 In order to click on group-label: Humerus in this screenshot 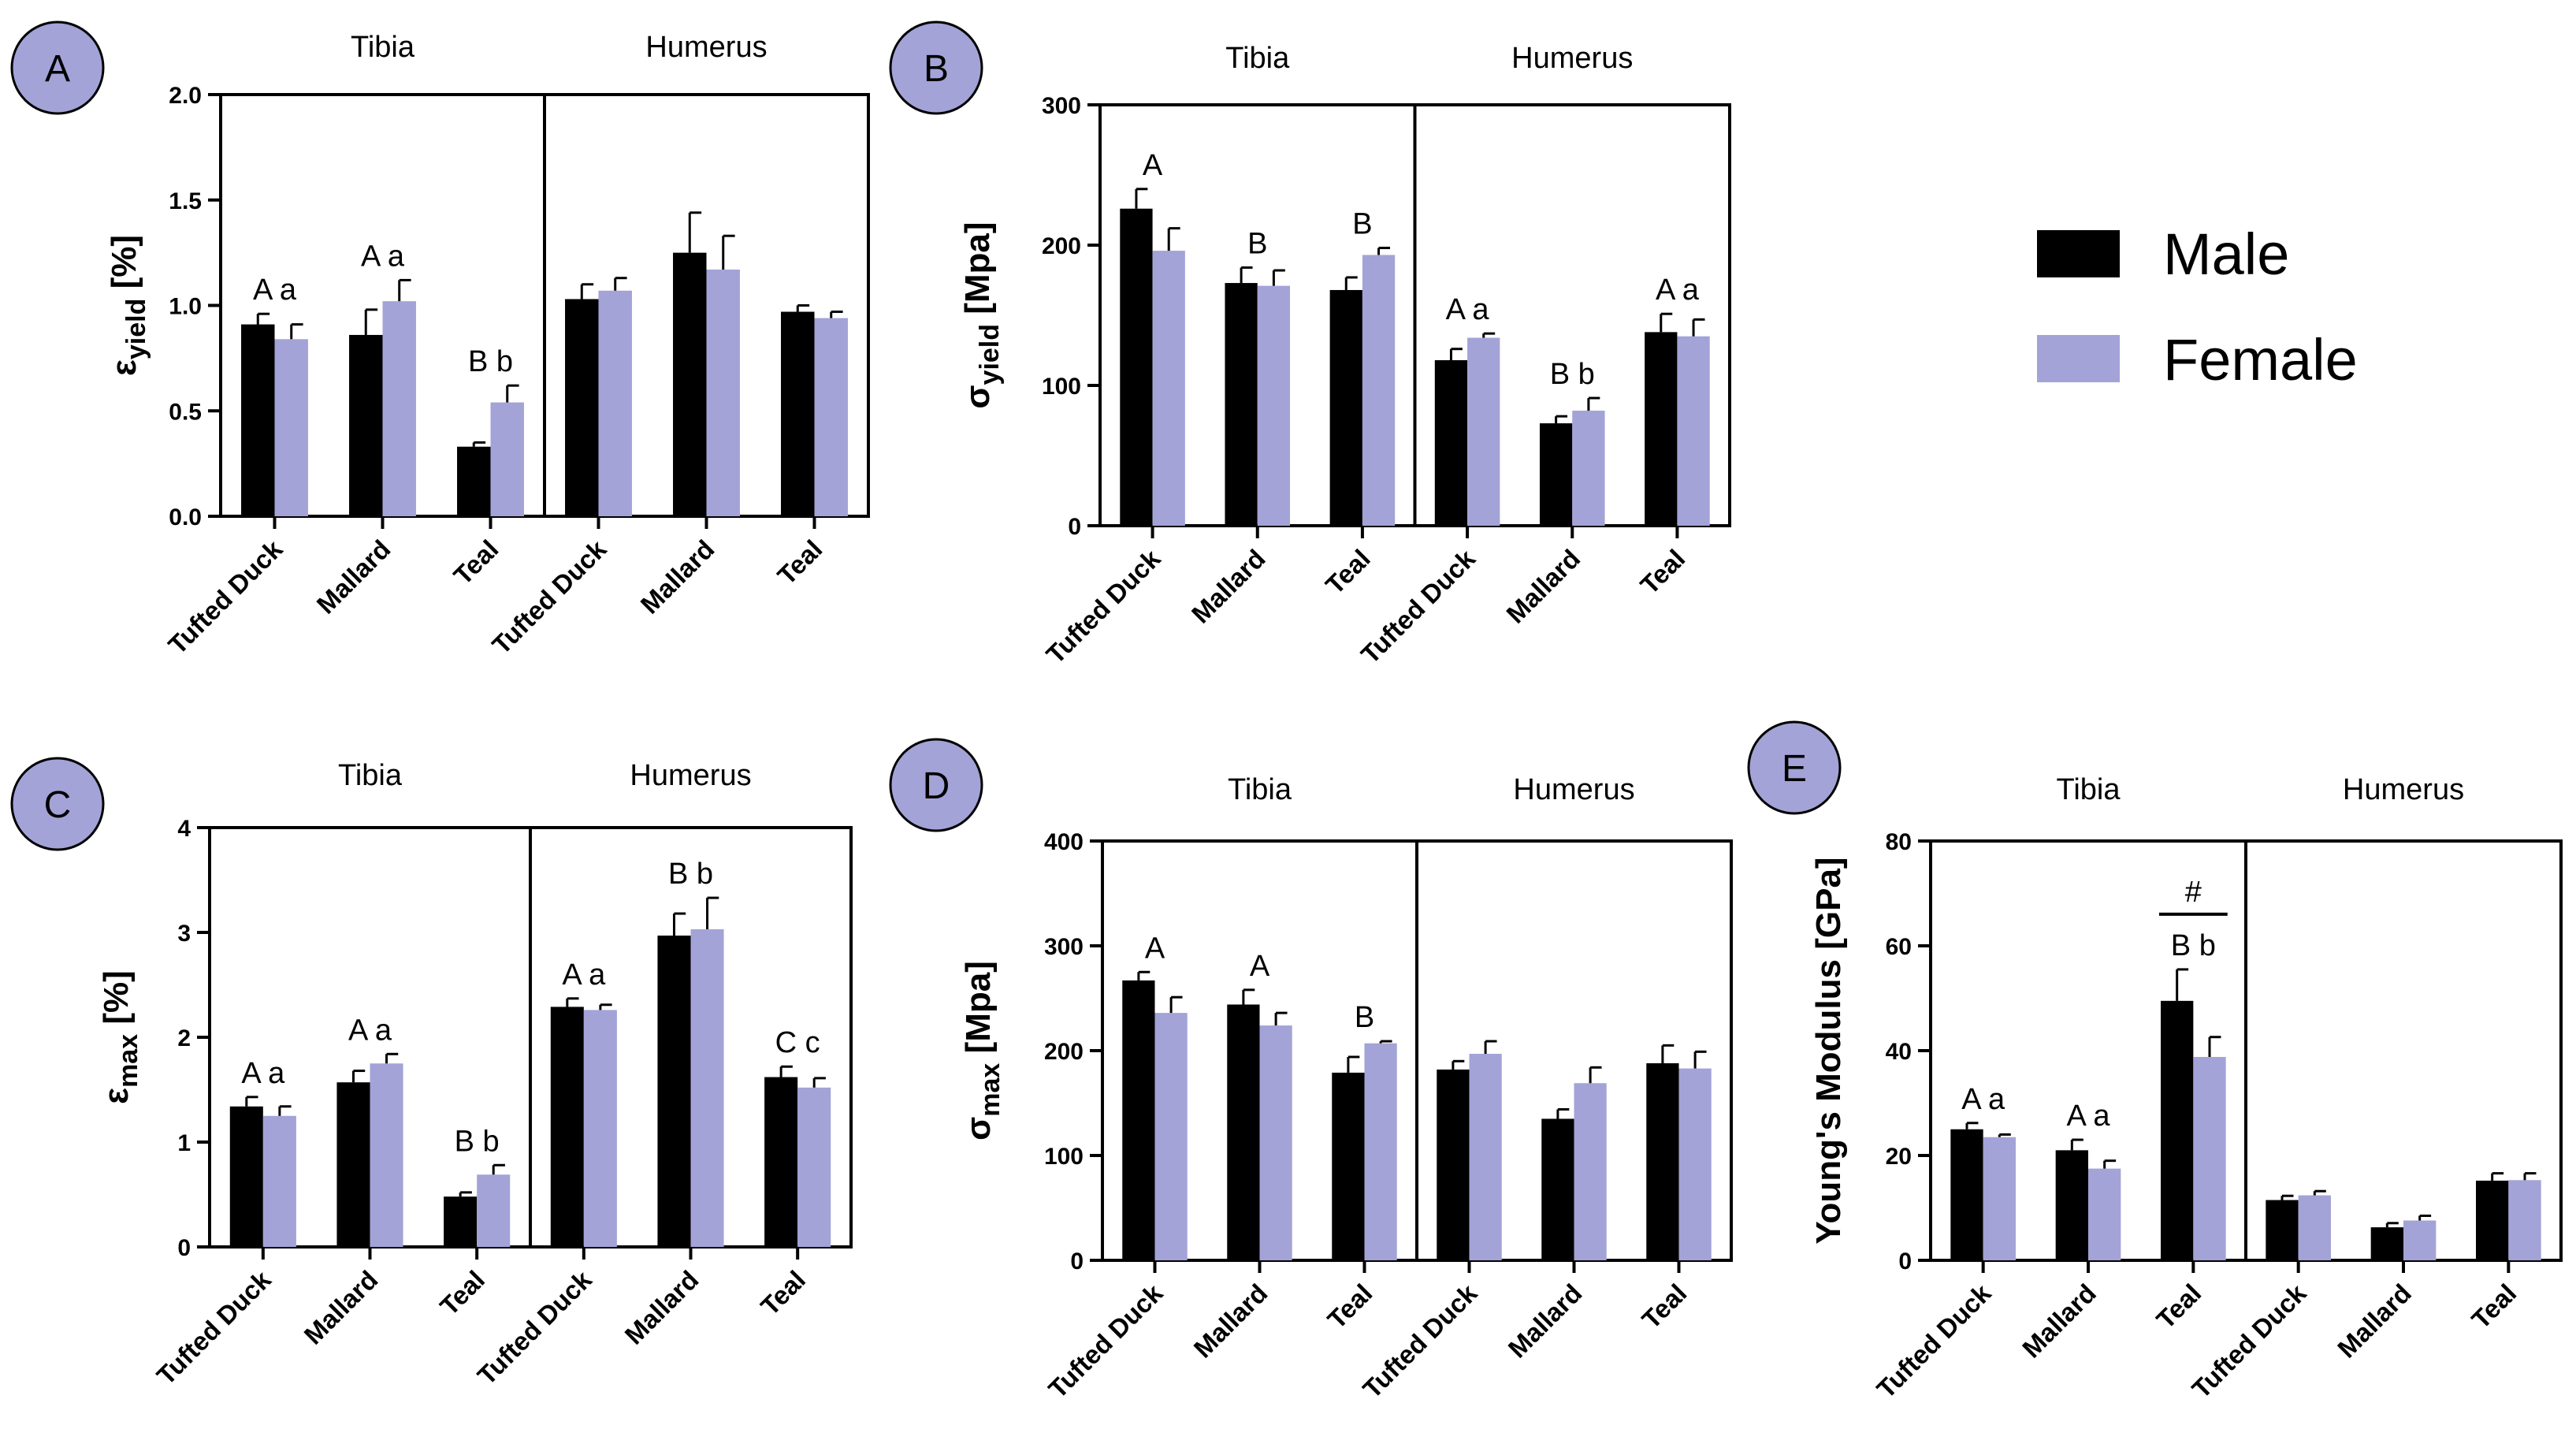, I will do `click(1573, 789)`.